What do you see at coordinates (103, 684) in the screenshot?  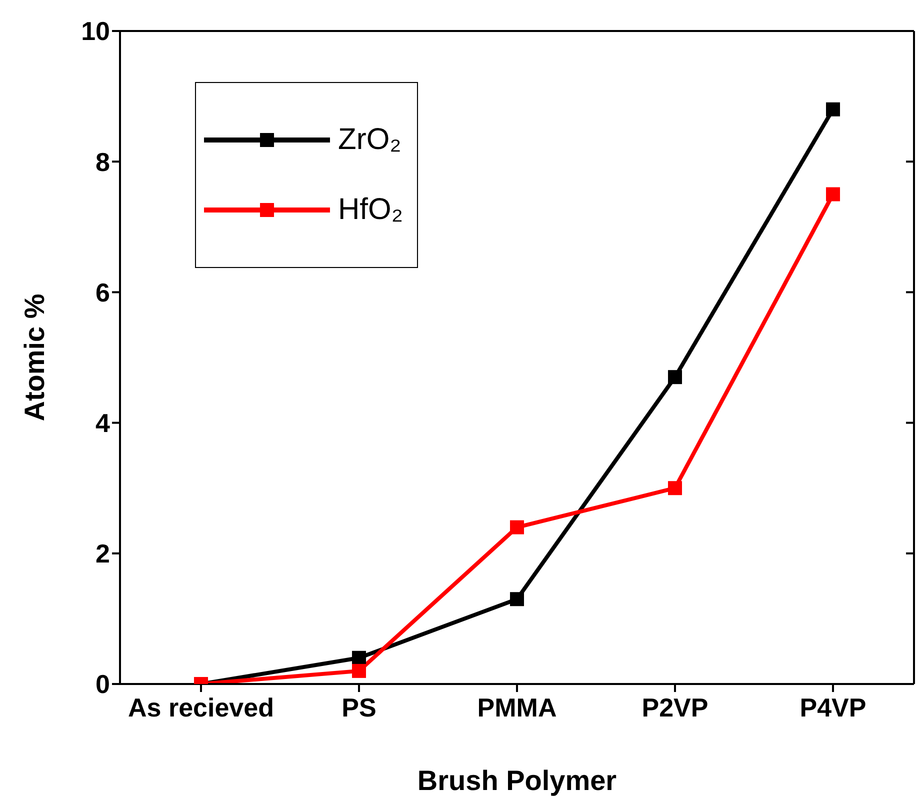 I see `y-tick-label: 0` at bounding box center [103, 684].